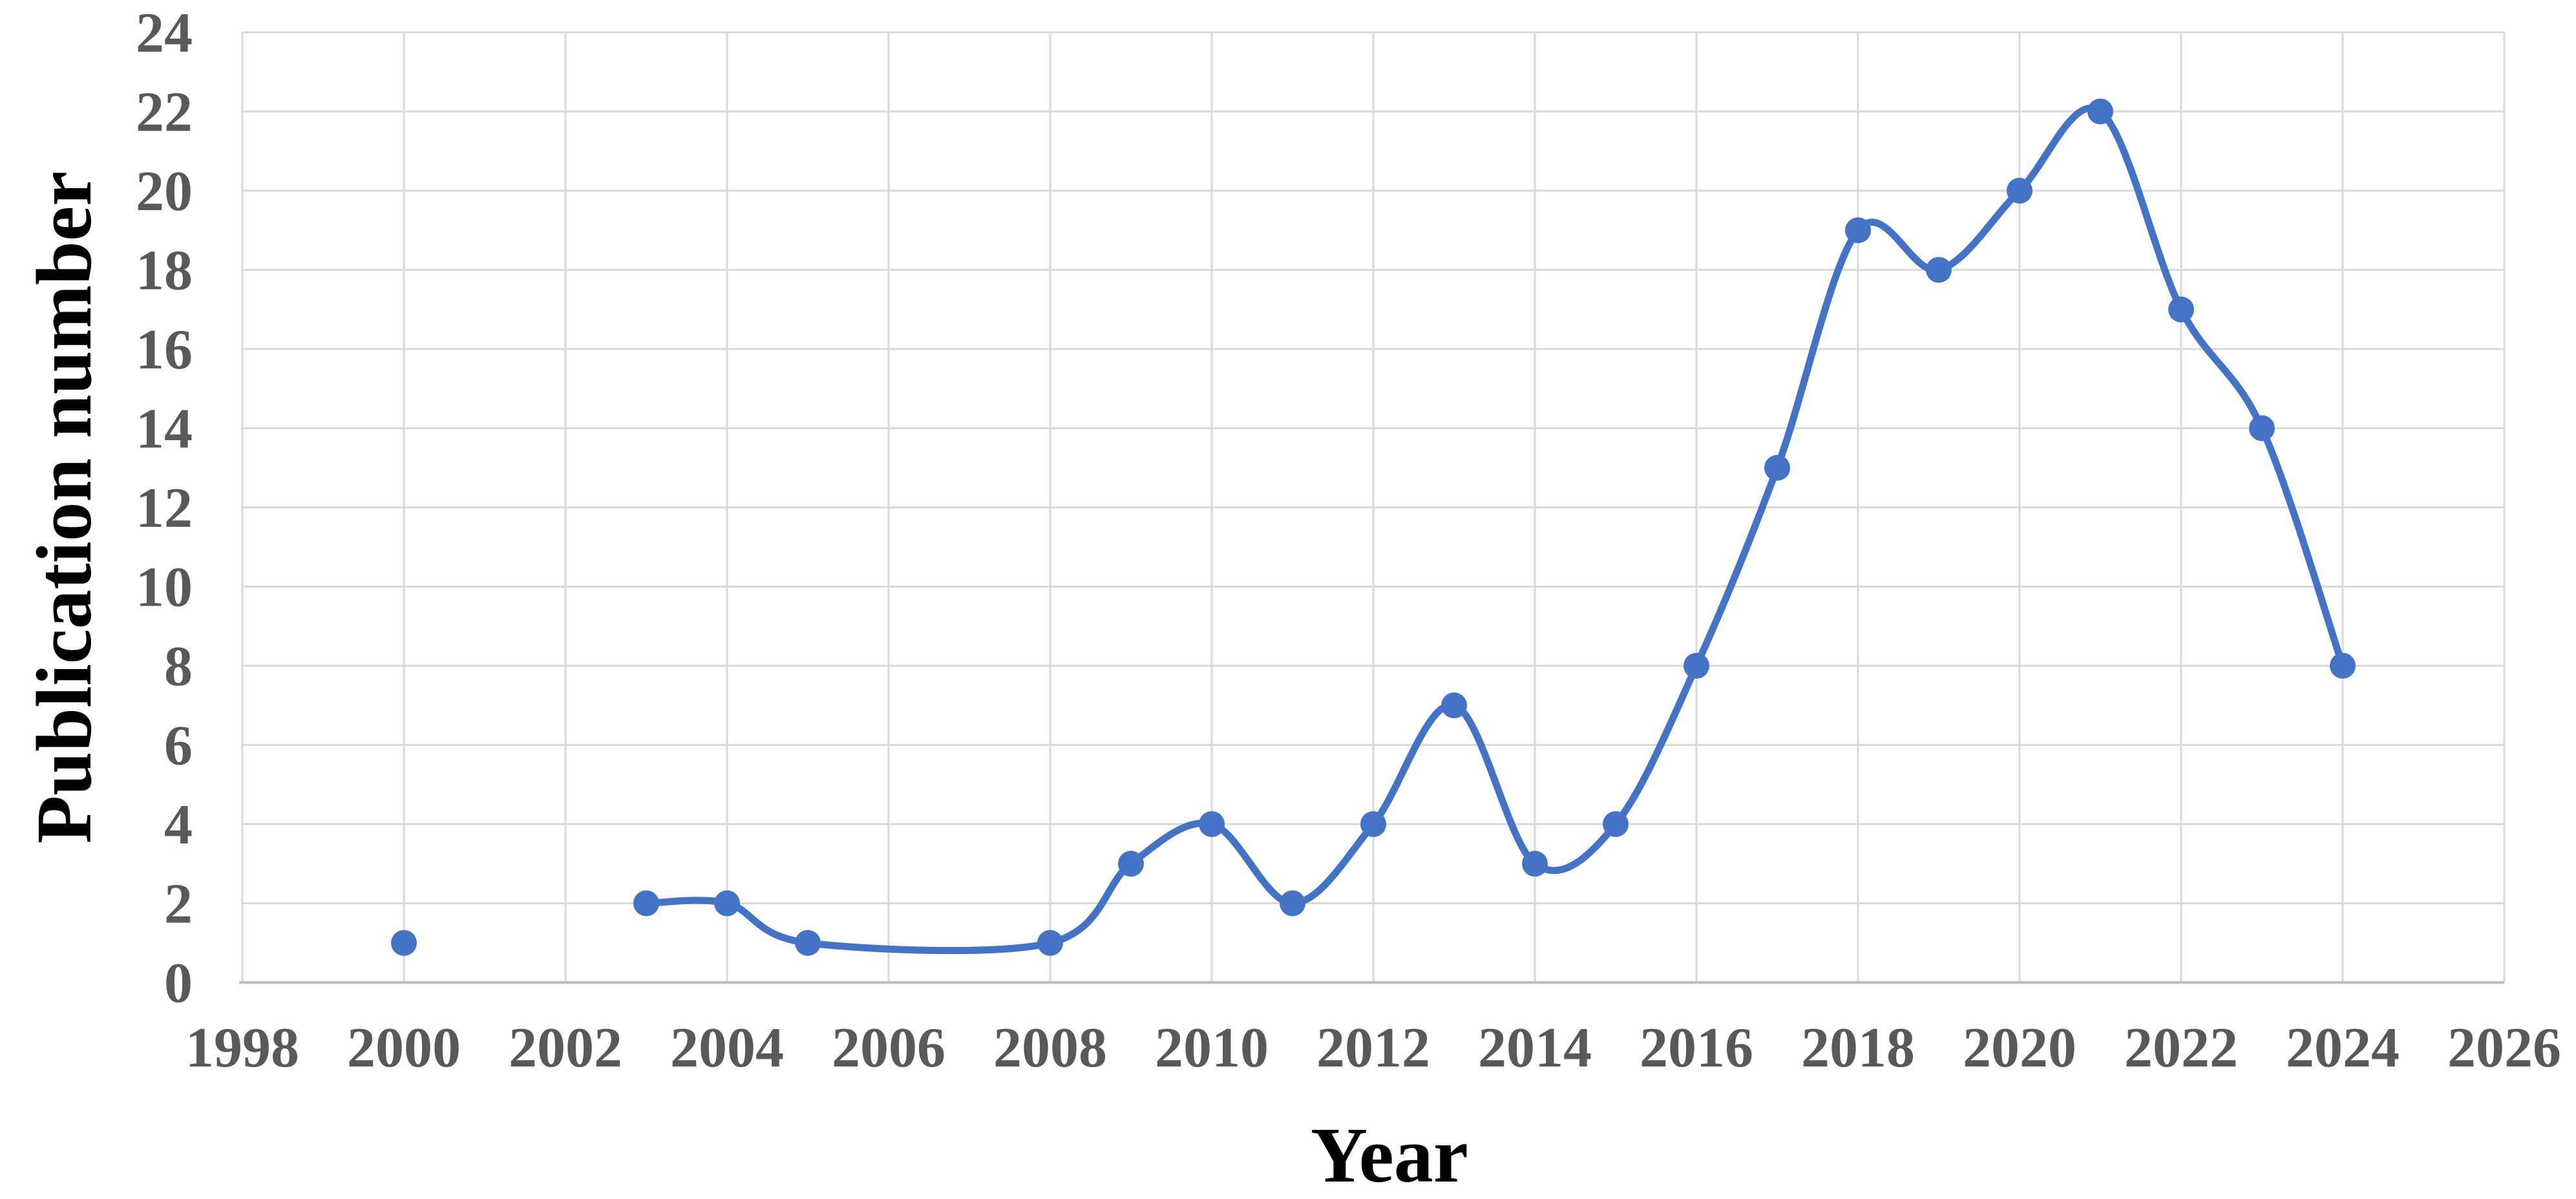 This screenshot has width=2576, height=1199. Describe the element at coordinates (1777, 467) in the screenshot. I see `data-point-2017` at that location.